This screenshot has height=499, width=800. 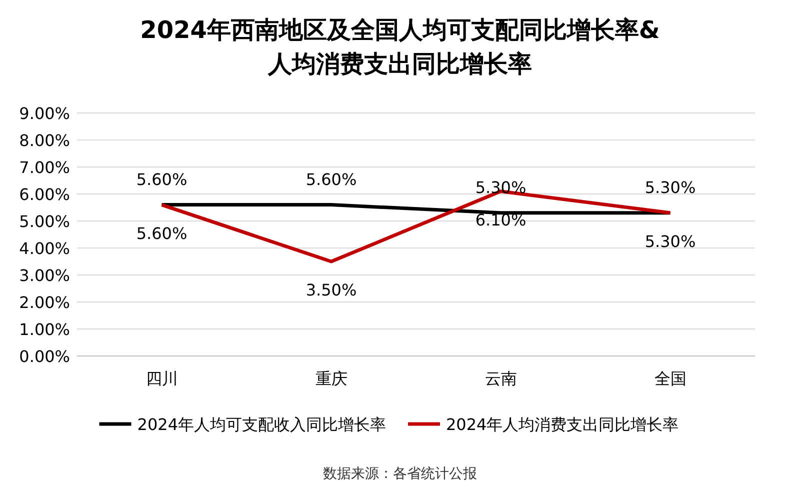 What do you see at coordinates (44, 302) in the screenshot?
I see `y-tick-label: 2.00%` at bounding box center [44, 302].